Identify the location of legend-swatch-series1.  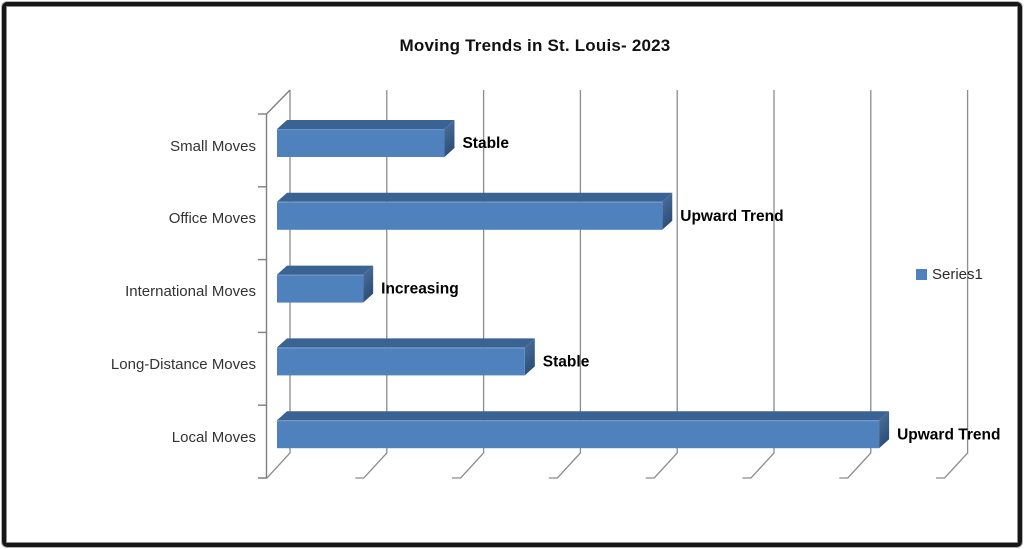
(921, 274).